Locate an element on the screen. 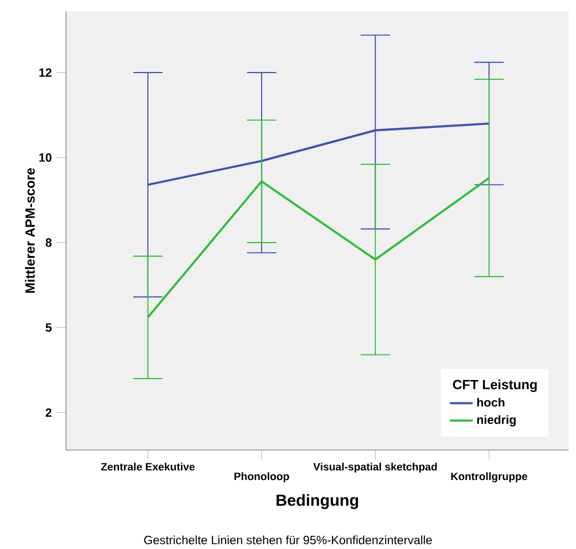  y-tick-label: 12 is located at coordinates (45, 72).